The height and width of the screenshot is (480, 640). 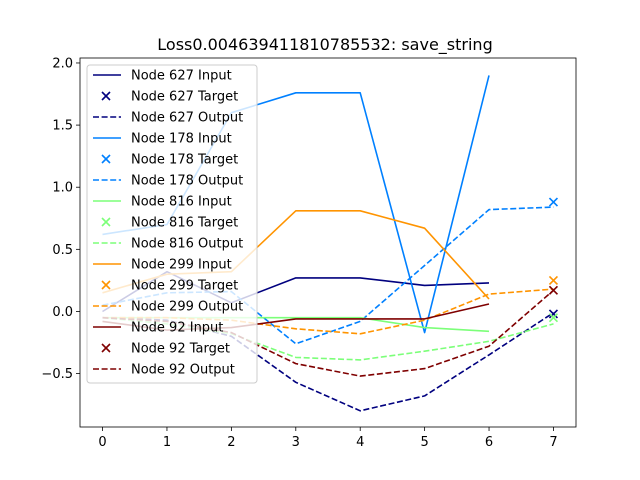 I want to click on y-tick-label: 1.5, so click(x=62, y=126).